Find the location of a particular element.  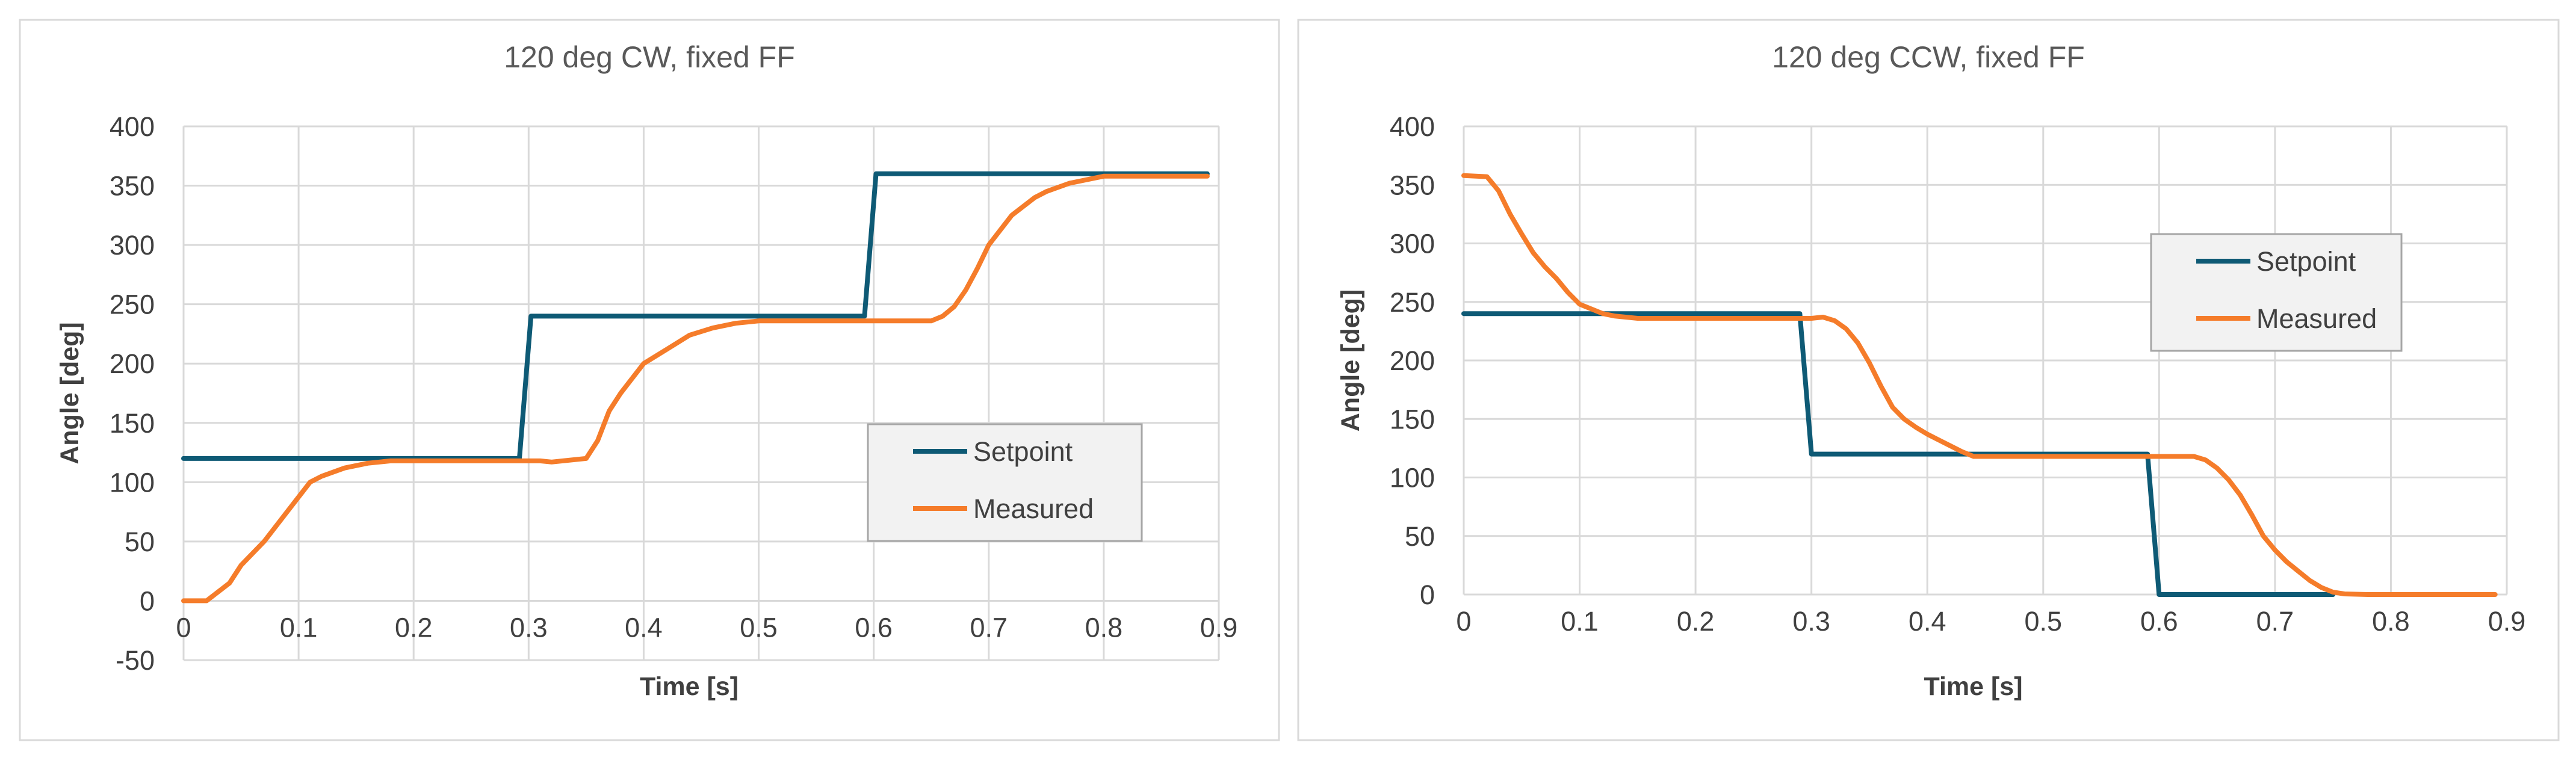

chart-title: 120 deg CW, fixed FF is located at coordinates (649, 57).